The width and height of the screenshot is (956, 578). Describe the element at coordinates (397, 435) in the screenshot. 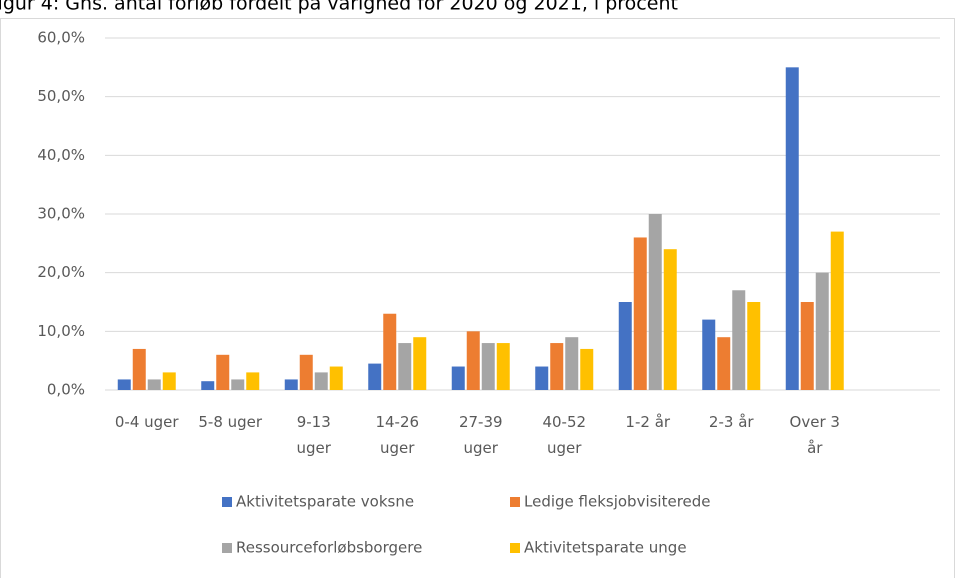

I see `x-tick-label: 14-26 uger` at that location.